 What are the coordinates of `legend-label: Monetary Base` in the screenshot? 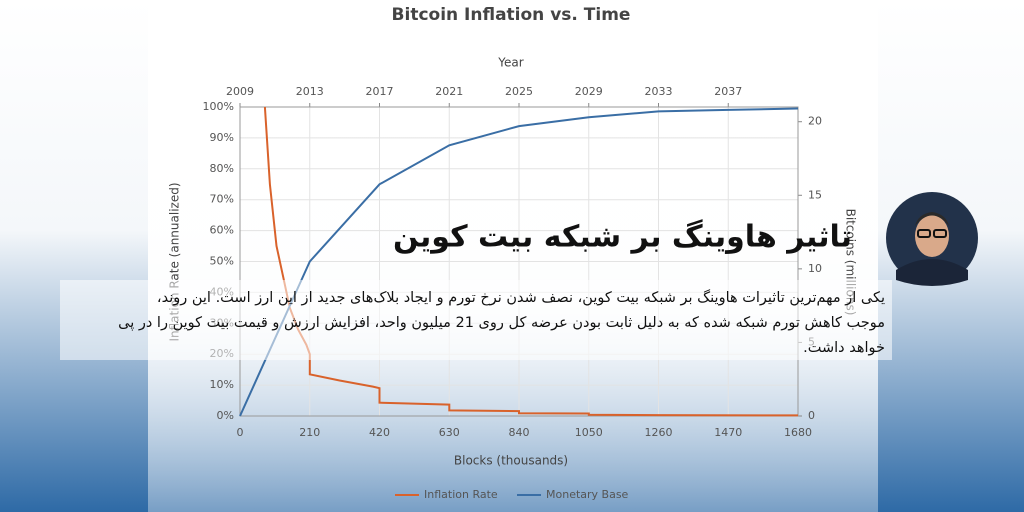 It's located at (587, 494).